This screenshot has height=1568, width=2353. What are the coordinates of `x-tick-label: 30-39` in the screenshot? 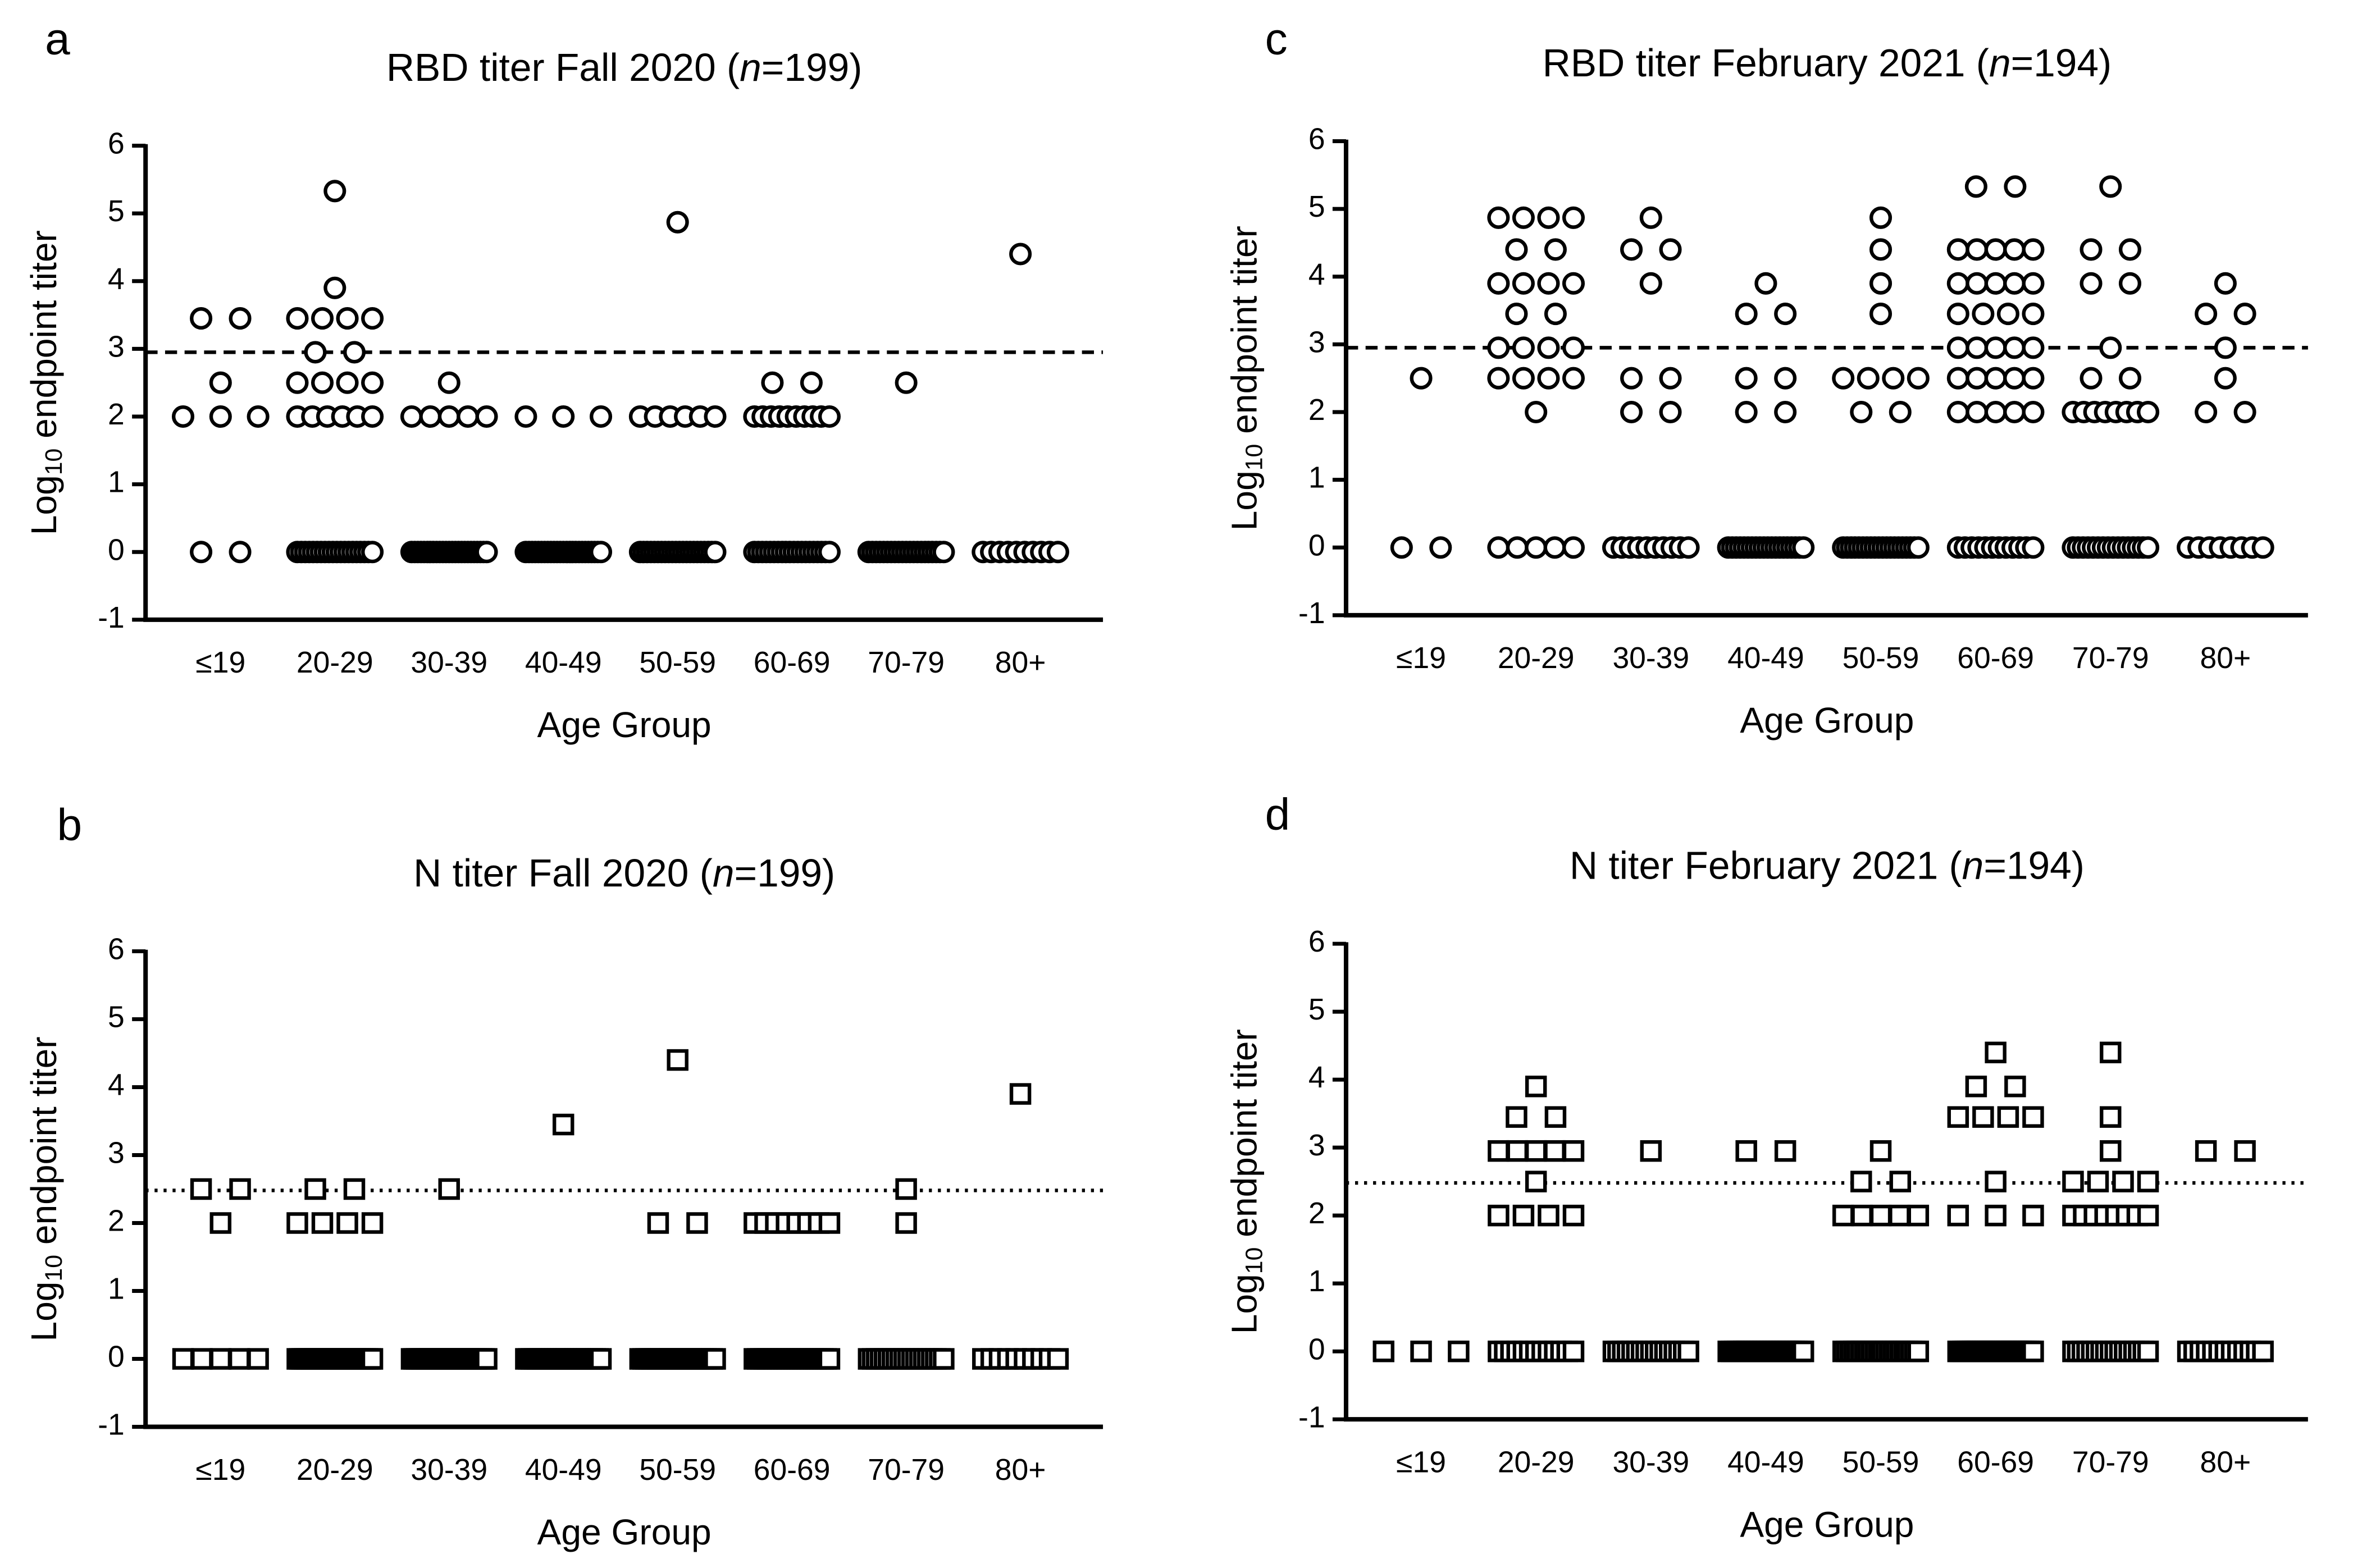 It's located at (1650, 1462).